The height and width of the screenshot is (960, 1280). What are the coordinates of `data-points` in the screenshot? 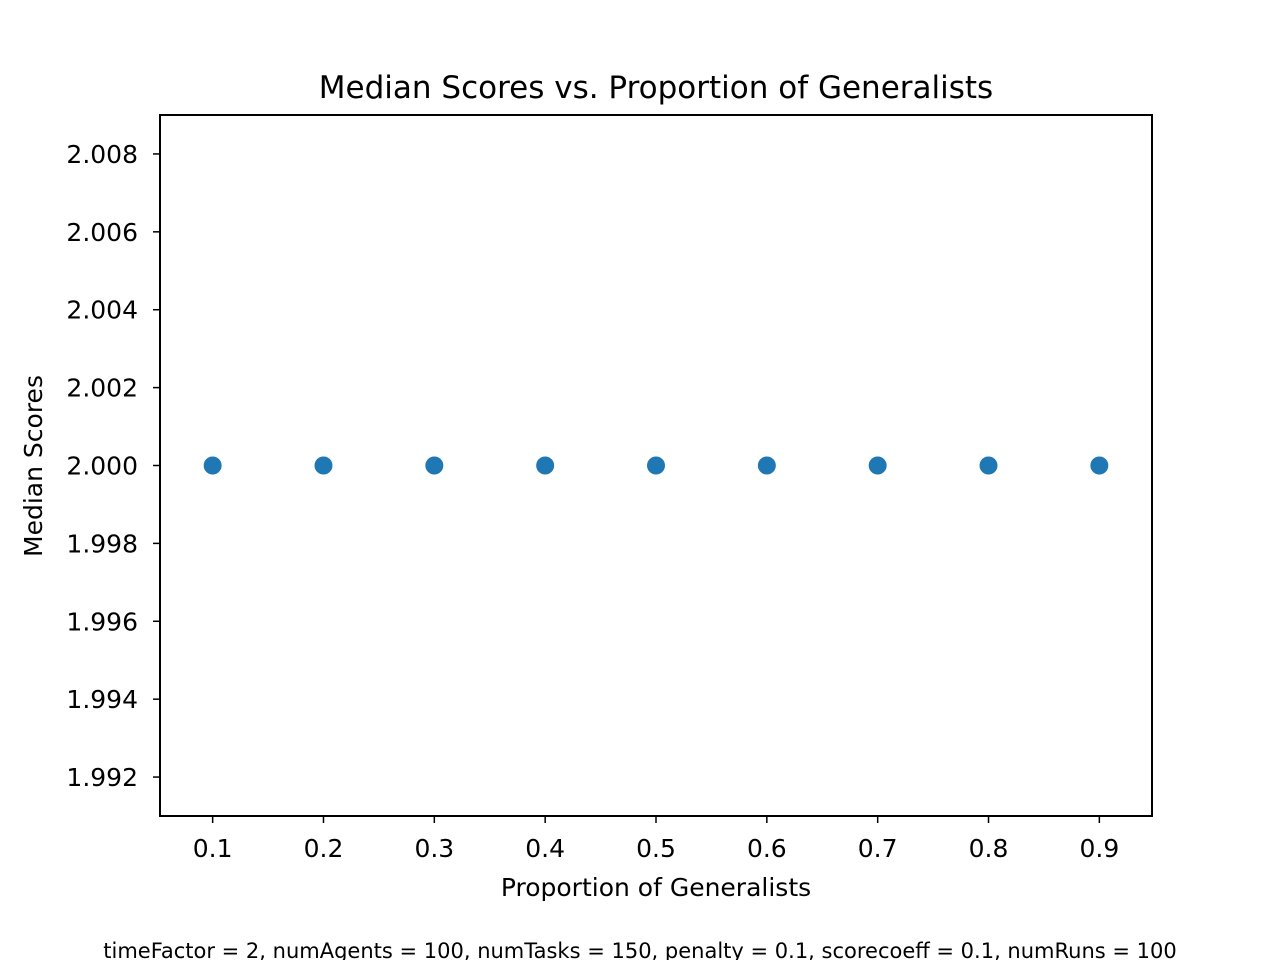 It's located at (656, 465).